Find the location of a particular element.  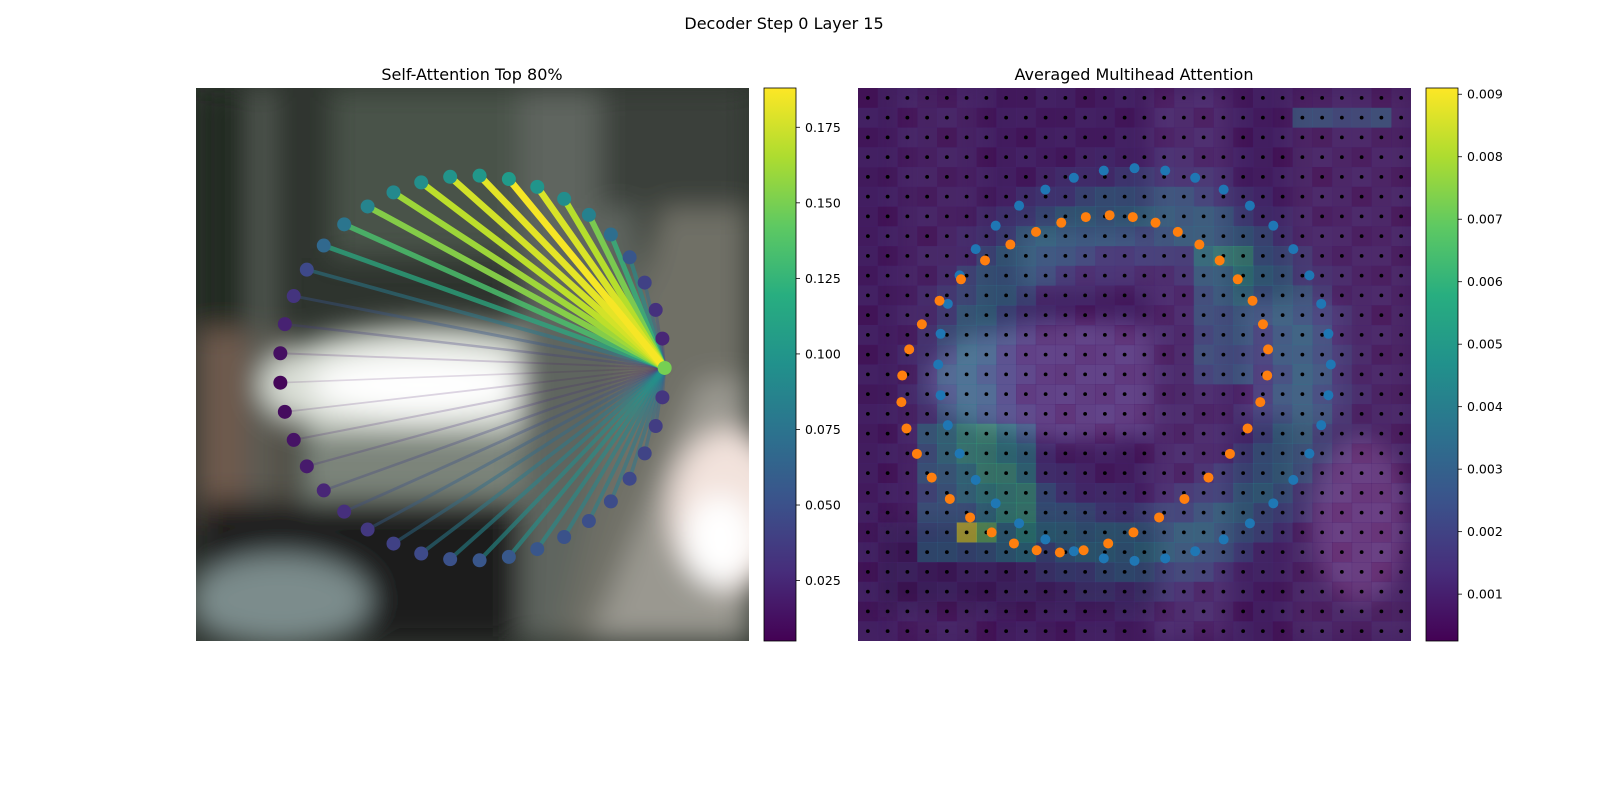

right-colorbar is located at coordinates (1442, 364).